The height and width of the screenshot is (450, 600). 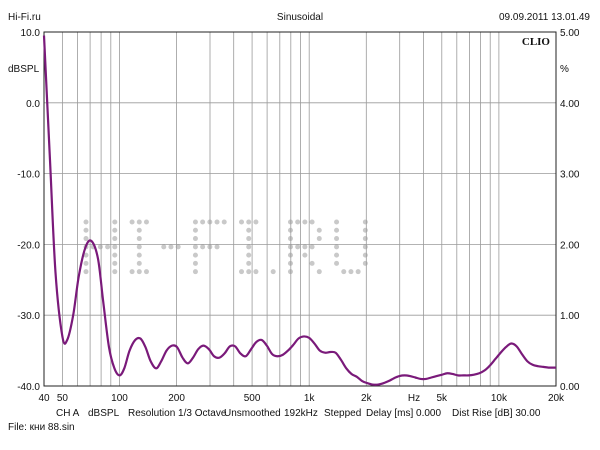 What do you see at coordinates (310, 398) in the screenshot?
I see `x-tick-label: 1k` at bounding box center [310, 398].